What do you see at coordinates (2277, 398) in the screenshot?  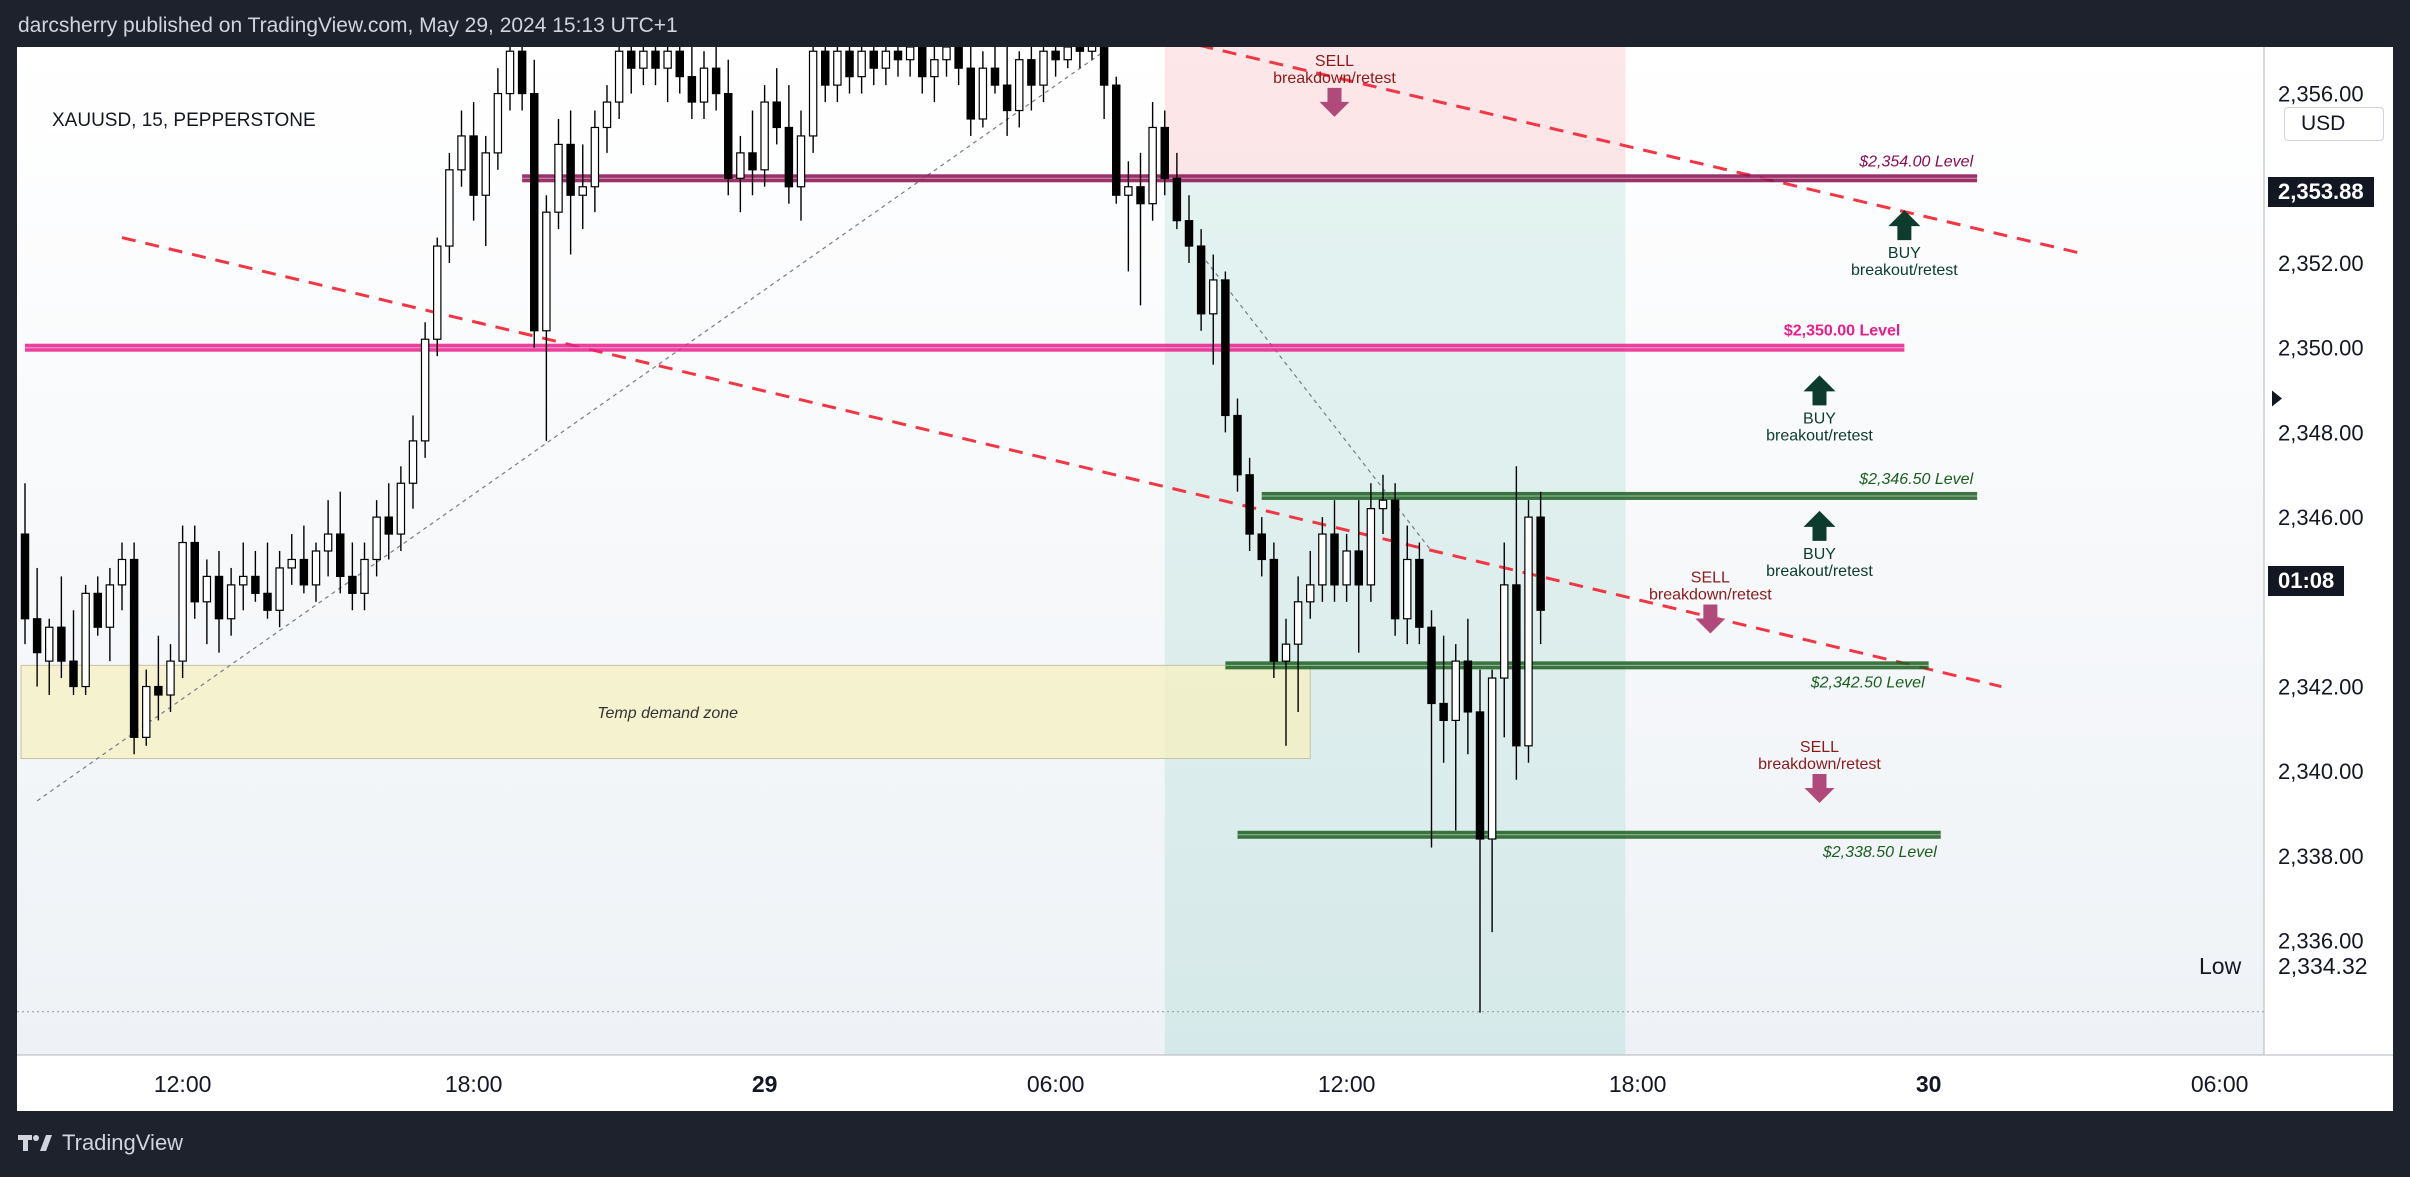 I see `scroll-right-icon` at bounding box center [2277, 398].